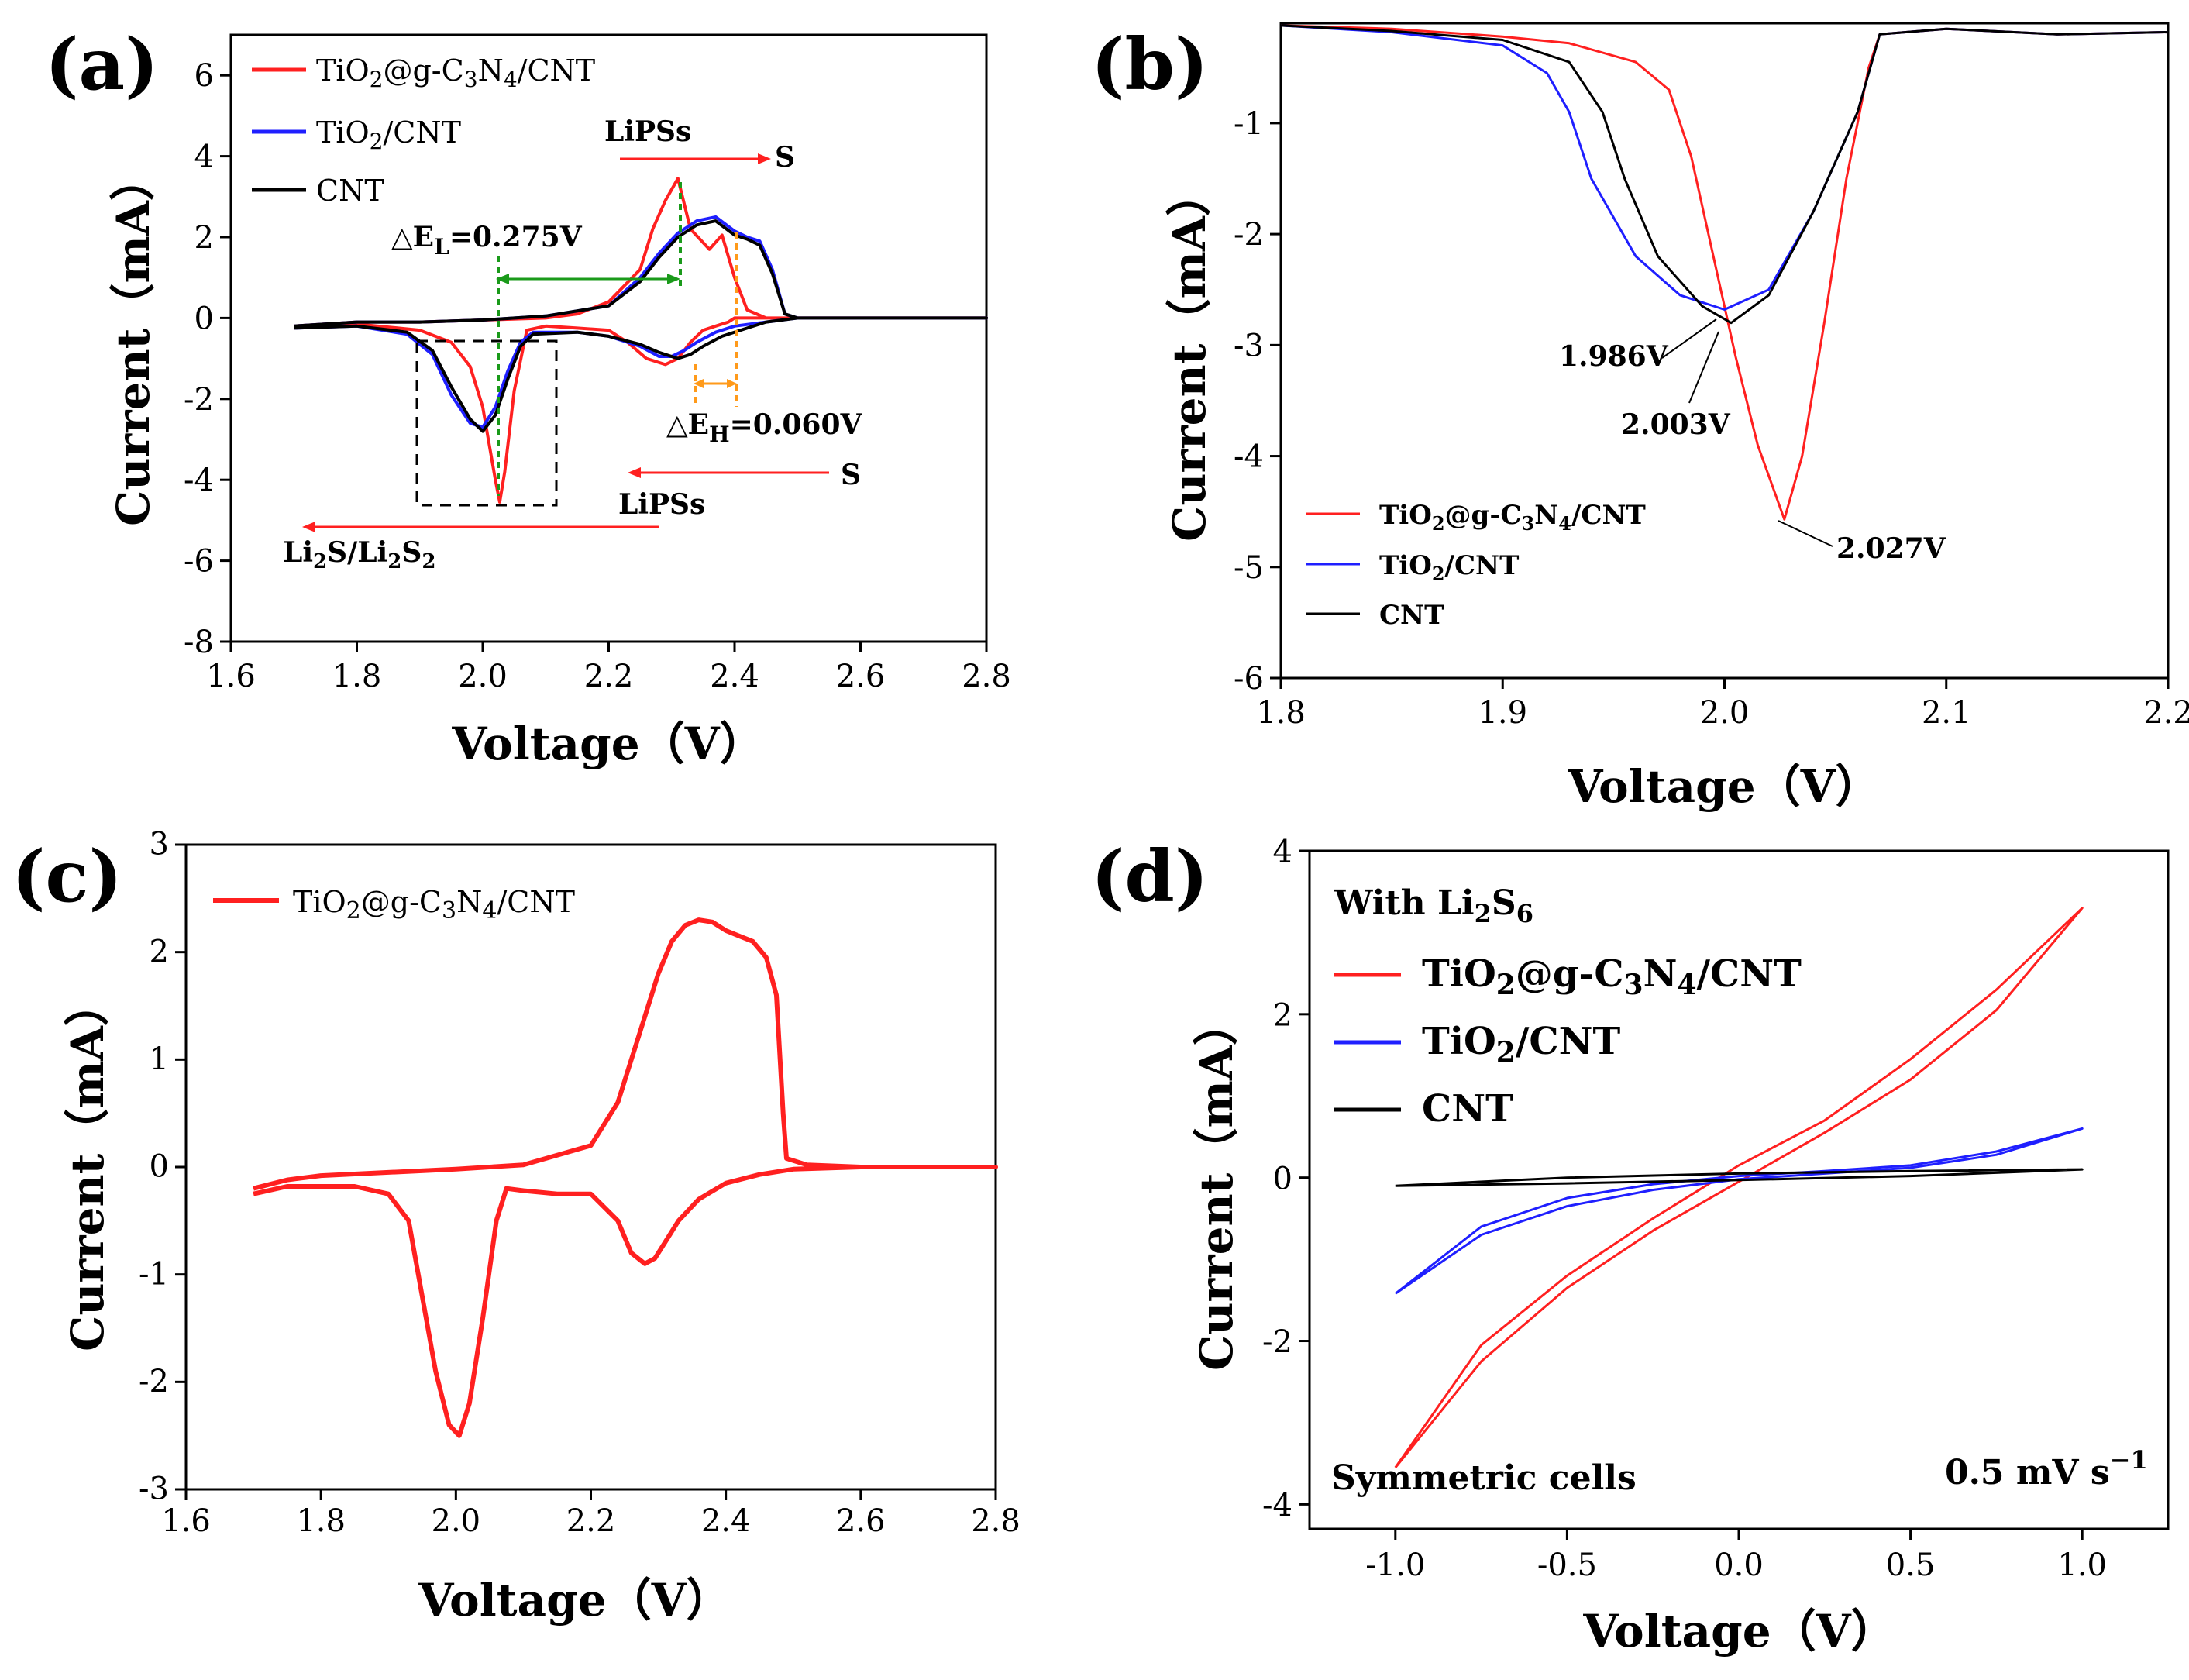 The height and width of the screenshot is (1680, 2189). I want to click on ytick-label-a-5: -4, so click(199, 481).